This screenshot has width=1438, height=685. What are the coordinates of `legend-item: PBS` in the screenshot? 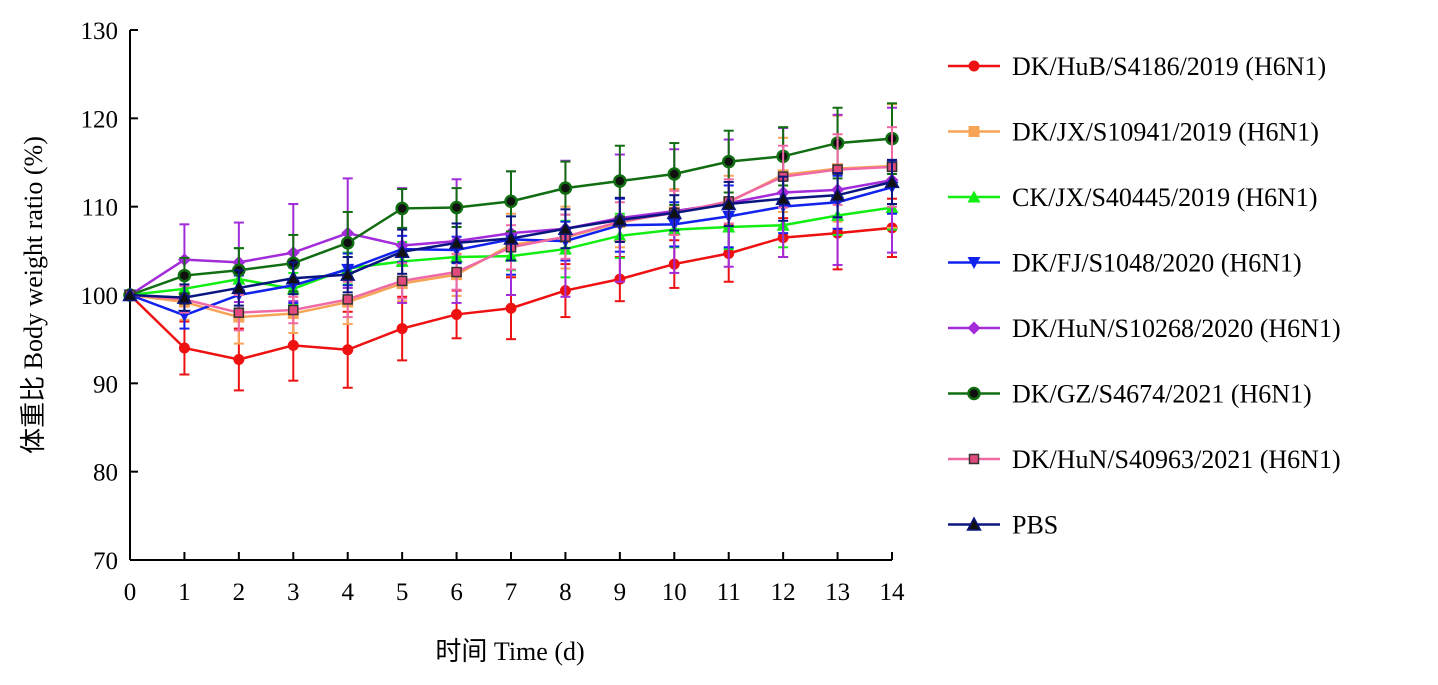 It's located at (1003, 525).